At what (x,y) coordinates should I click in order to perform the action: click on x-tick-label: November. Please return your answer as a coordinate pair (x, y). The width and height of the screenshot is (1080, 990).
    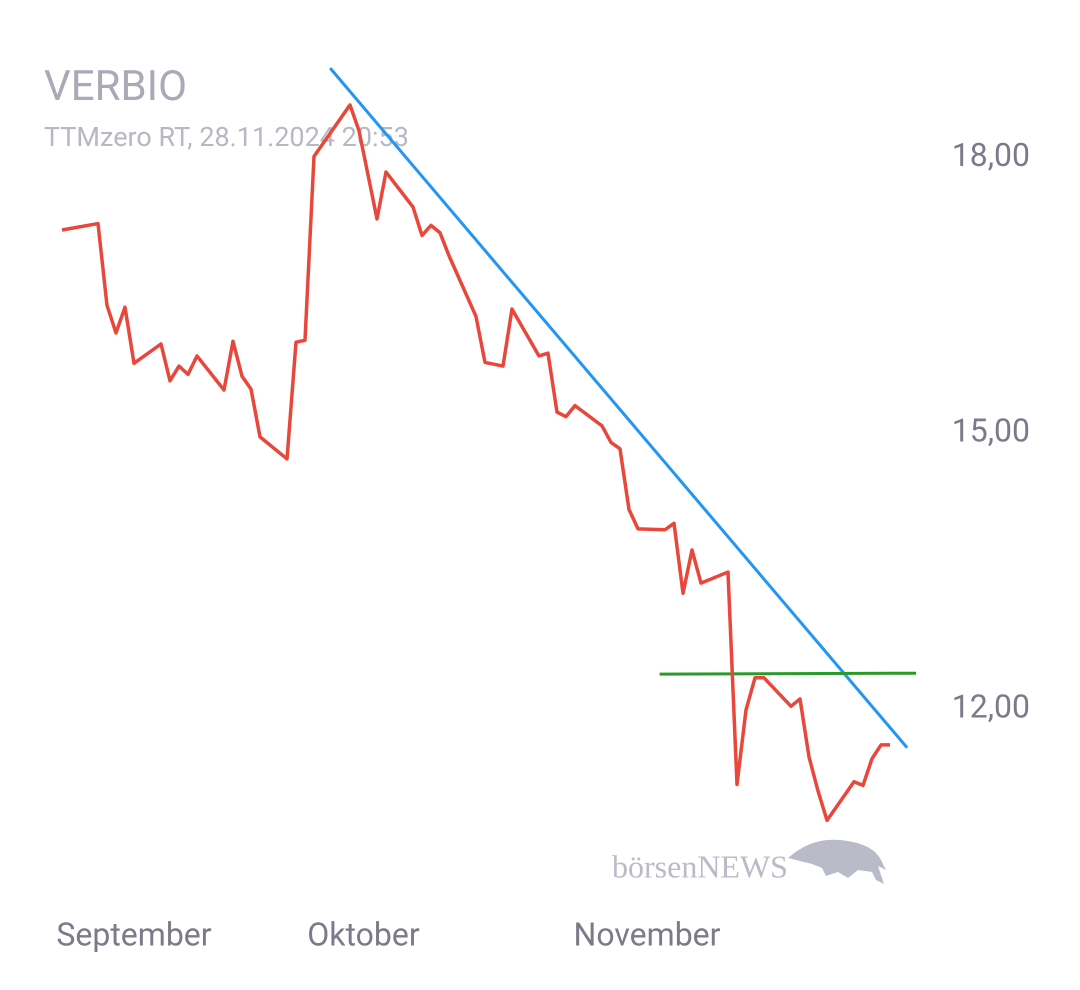
    Looking at the image, I should click on (647, 934).